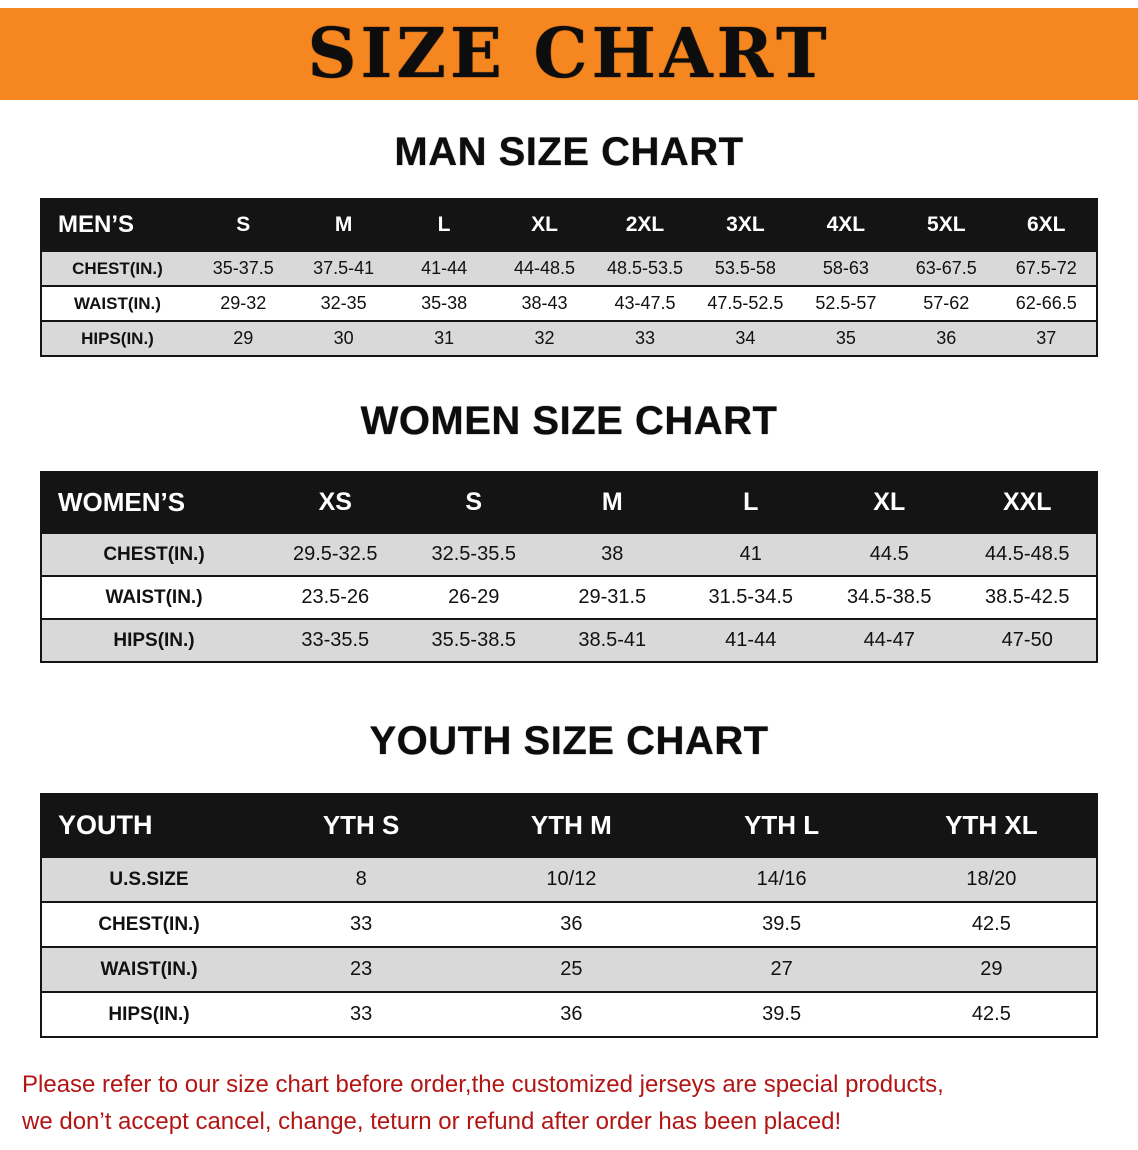  I want to click on size-column-header: YTH XL, so click(991, 825).